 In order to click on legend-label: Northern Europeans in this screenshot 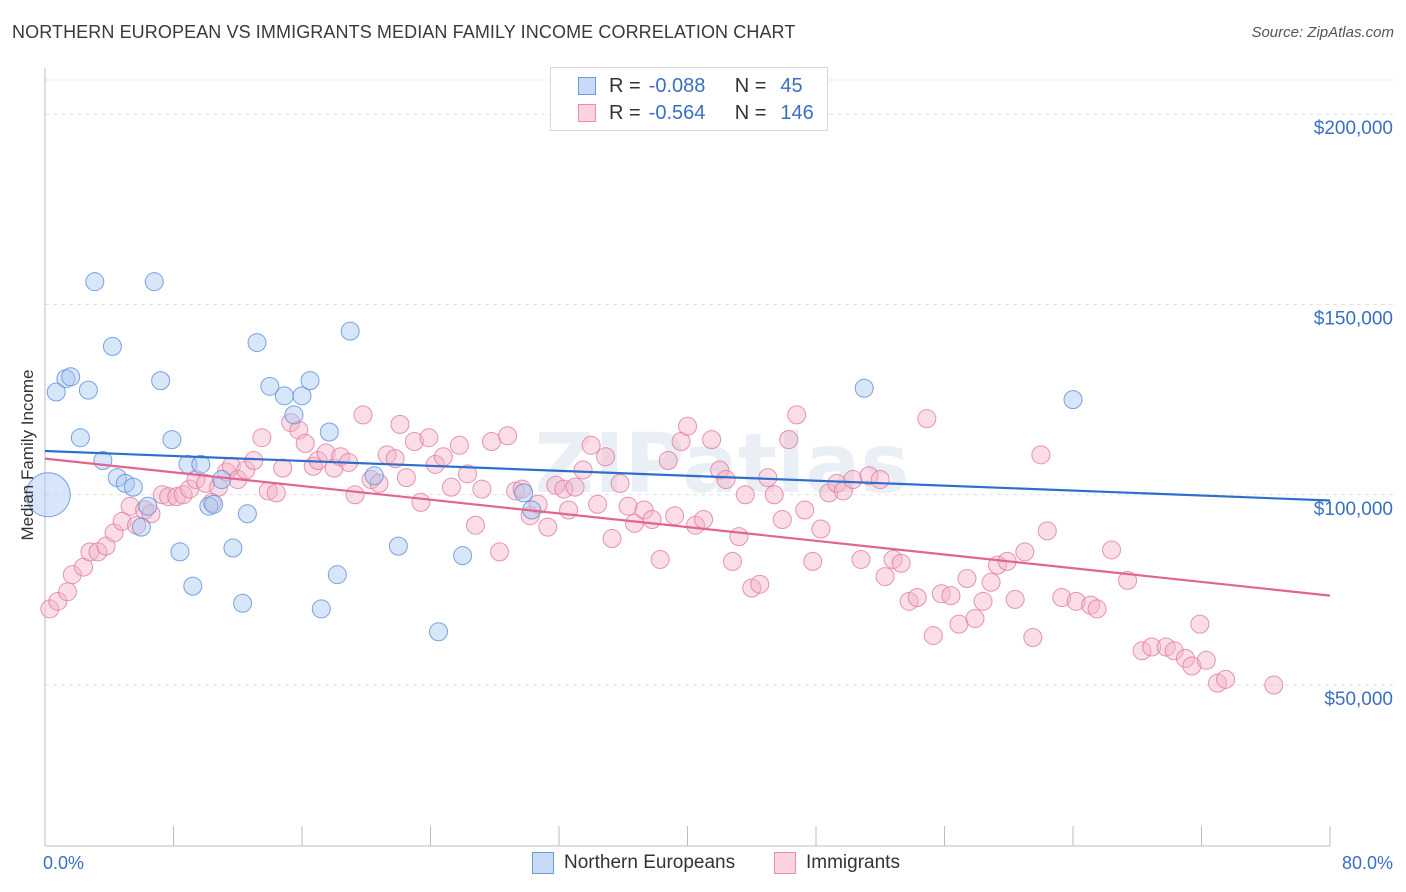, I will do `click(650, 862)`.